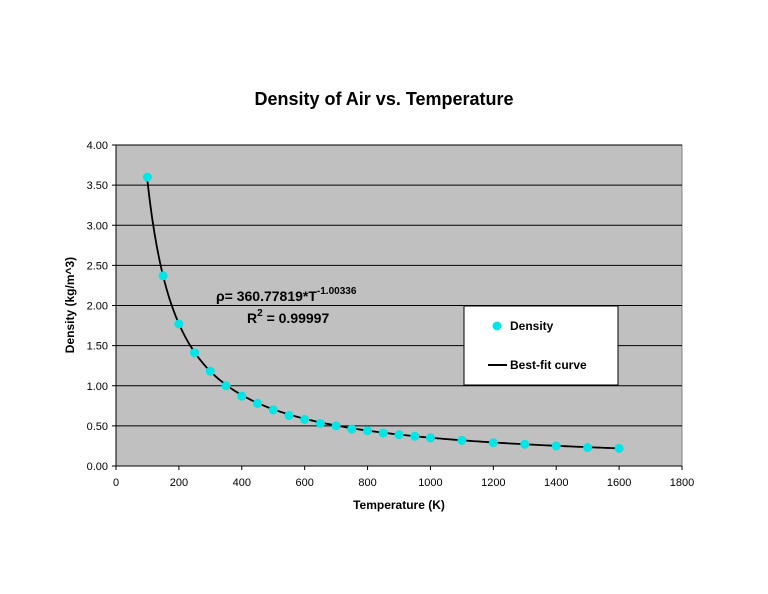 The image size is (768, 594). What do you see at coordinates (556, 483) in the screenshot?
I see `x-tick-label: 1400` at bounding box center [556, 483].